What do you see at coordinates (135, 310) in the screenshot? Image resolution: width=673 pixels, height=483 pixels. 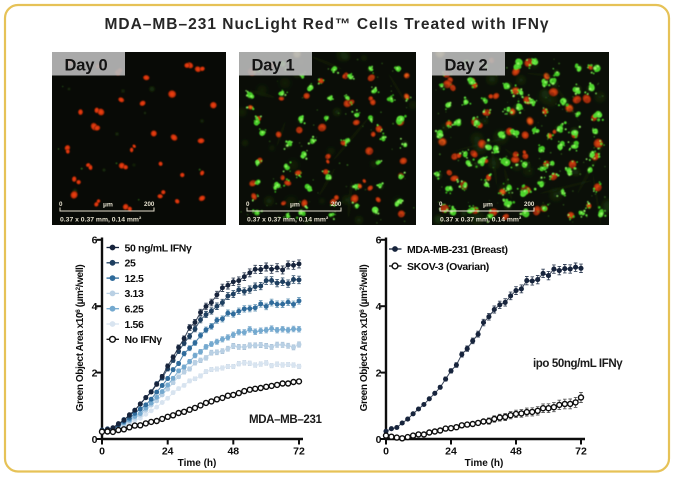 I see `svg-text: 6.25` at bounding box center [135, 310].